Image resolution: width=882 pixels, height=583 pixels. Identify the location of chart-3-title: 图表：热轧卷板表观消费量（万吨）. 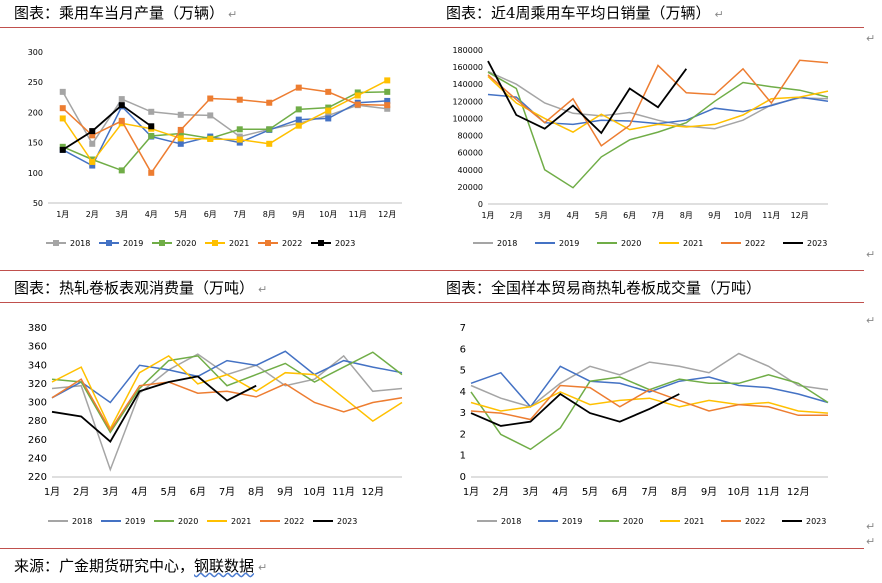
(134, 288).